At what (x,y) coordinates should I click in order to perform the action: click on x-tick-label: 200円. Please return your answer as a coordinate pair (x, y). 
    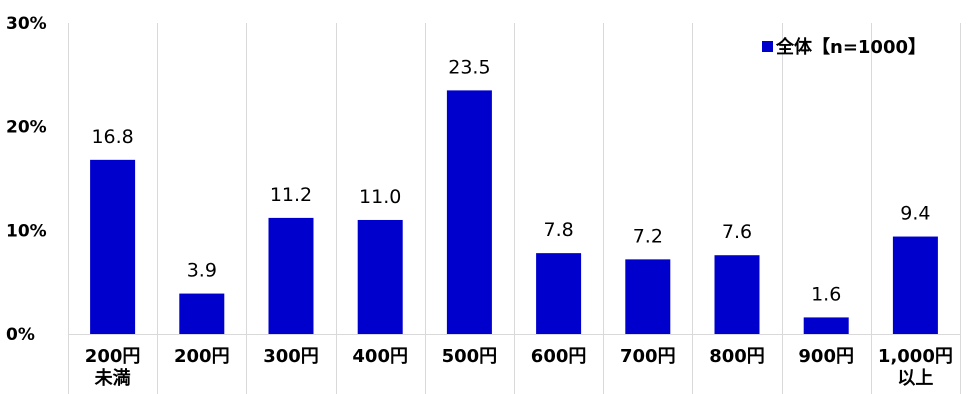
    Looking at the image, I should click on (202, 356).